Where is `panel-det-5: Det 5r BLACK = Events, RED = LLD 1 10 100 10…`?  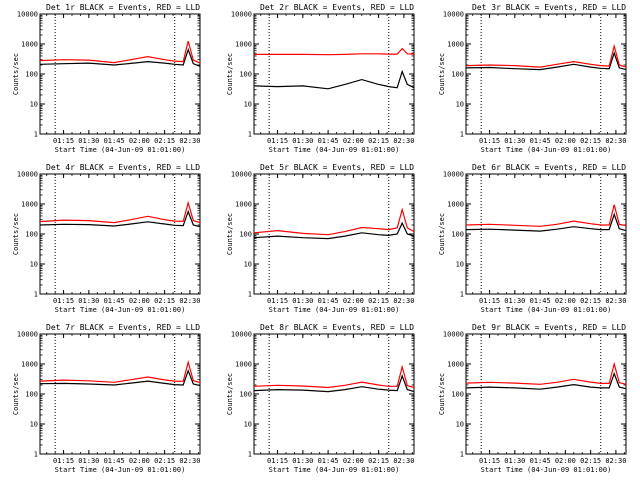
panel-det-5: Det 5r BLACK = Events, RED = LLD 1 10 100 10… is located at coordinates (320, 238).